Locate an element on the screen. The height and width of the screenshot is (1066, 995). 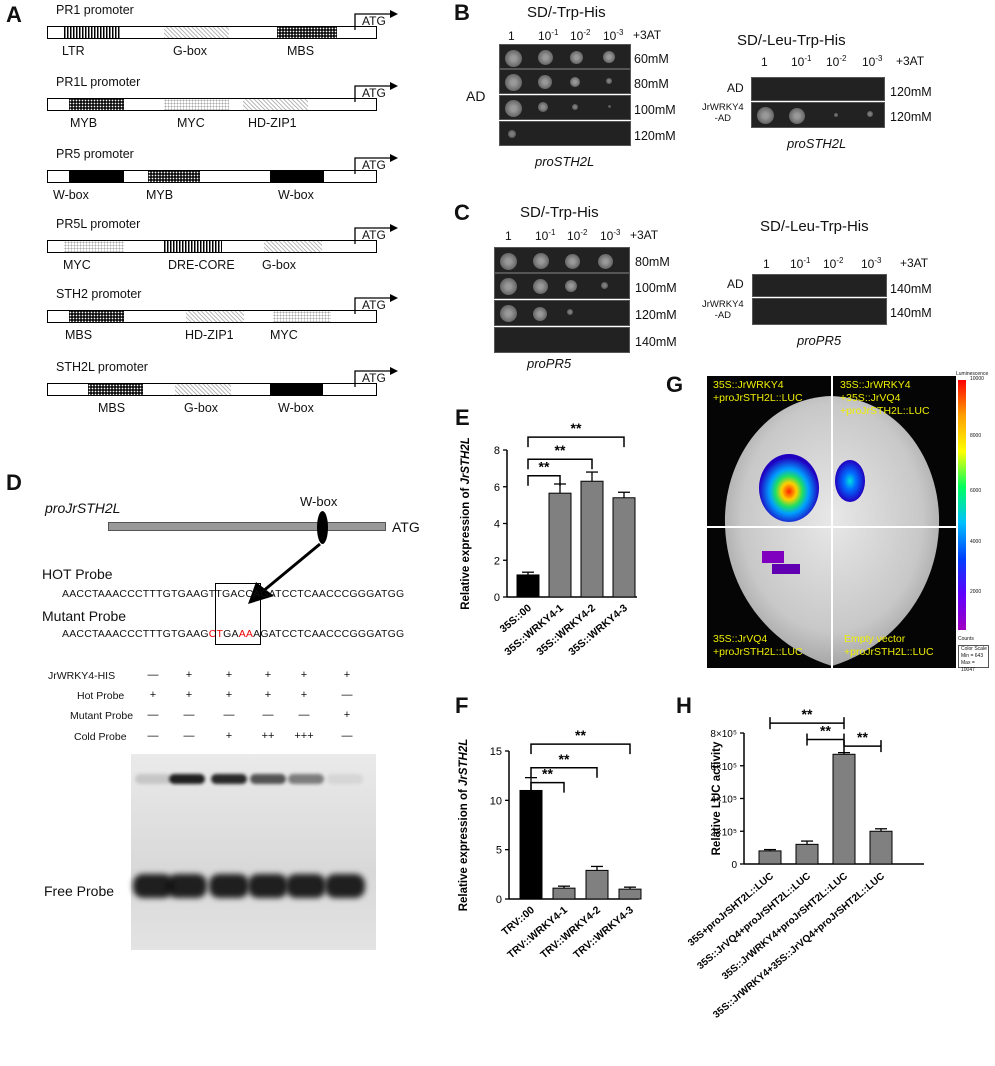
panel-label-e: E is located at coordinates (462, 417).